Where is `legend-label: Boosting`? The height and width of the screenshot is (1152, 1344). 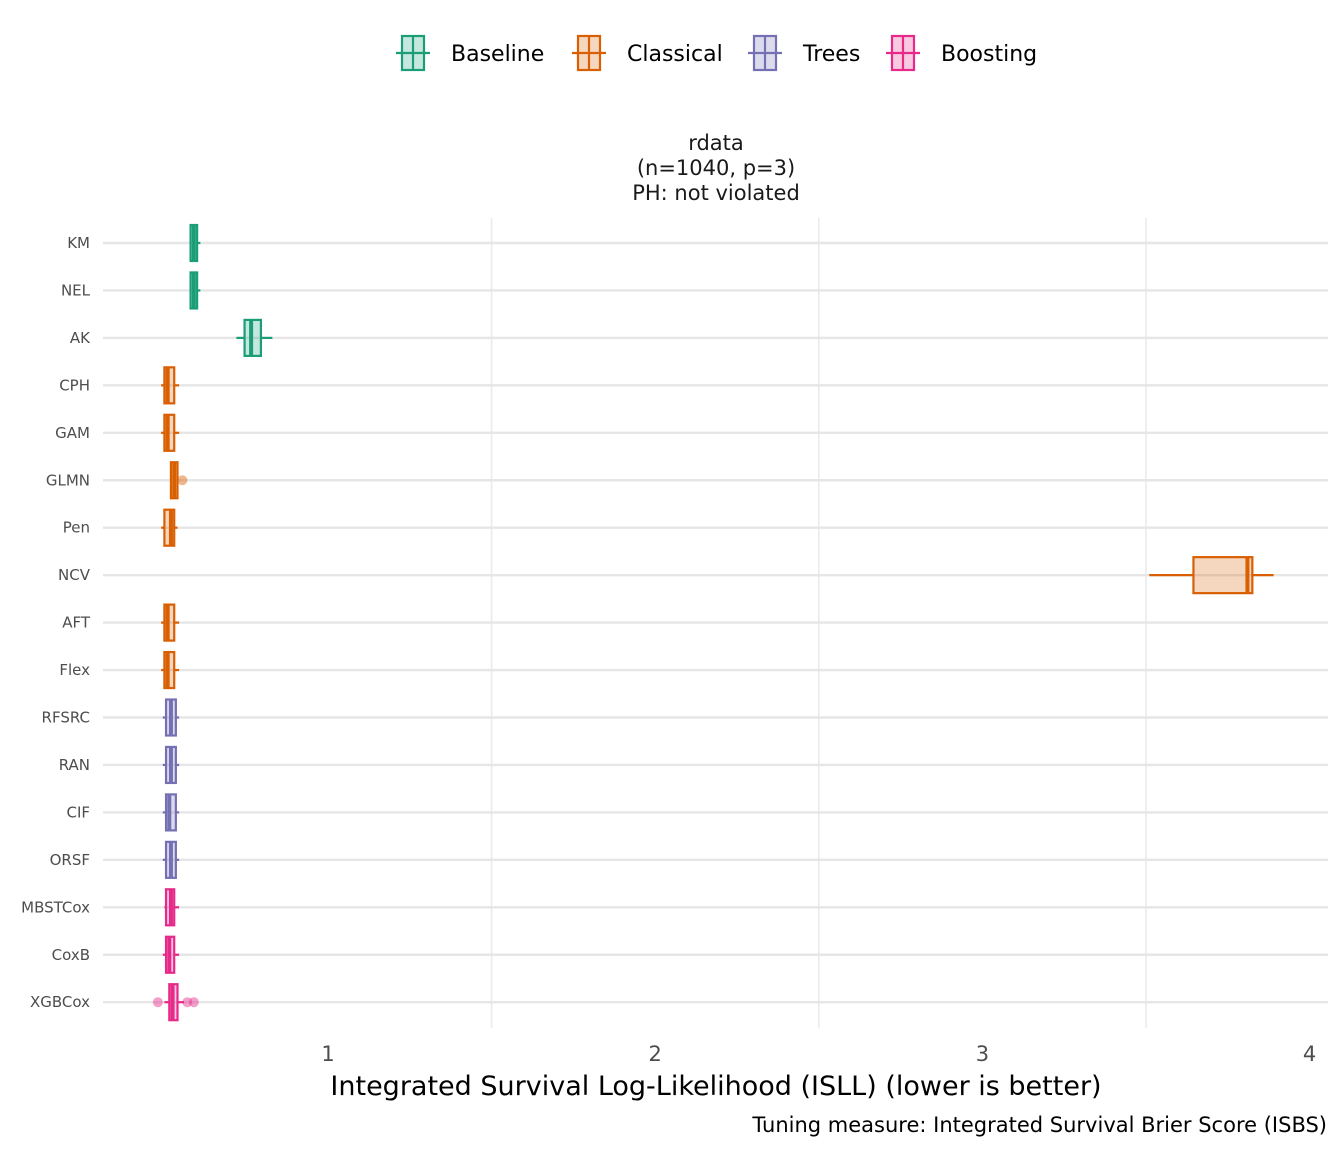 legend-label: Boosting is located at coordinates (989, 54).